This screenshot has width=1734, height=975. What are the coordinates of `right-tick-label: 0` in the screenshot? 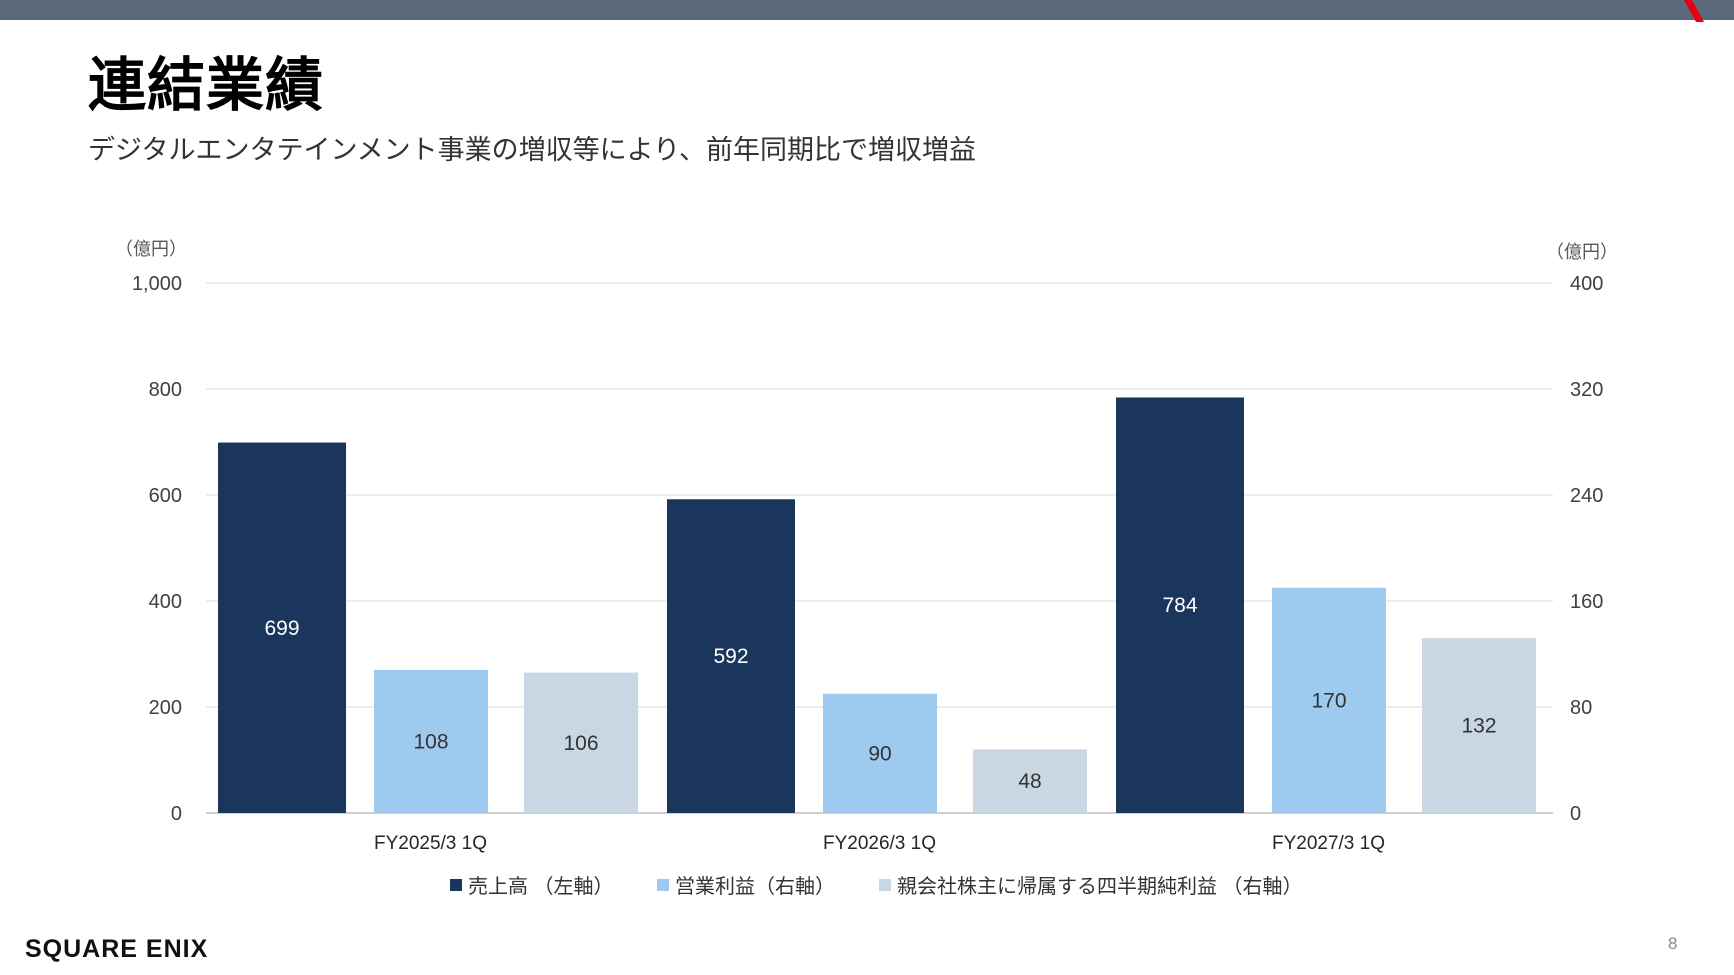 It's located at (1575, 814).